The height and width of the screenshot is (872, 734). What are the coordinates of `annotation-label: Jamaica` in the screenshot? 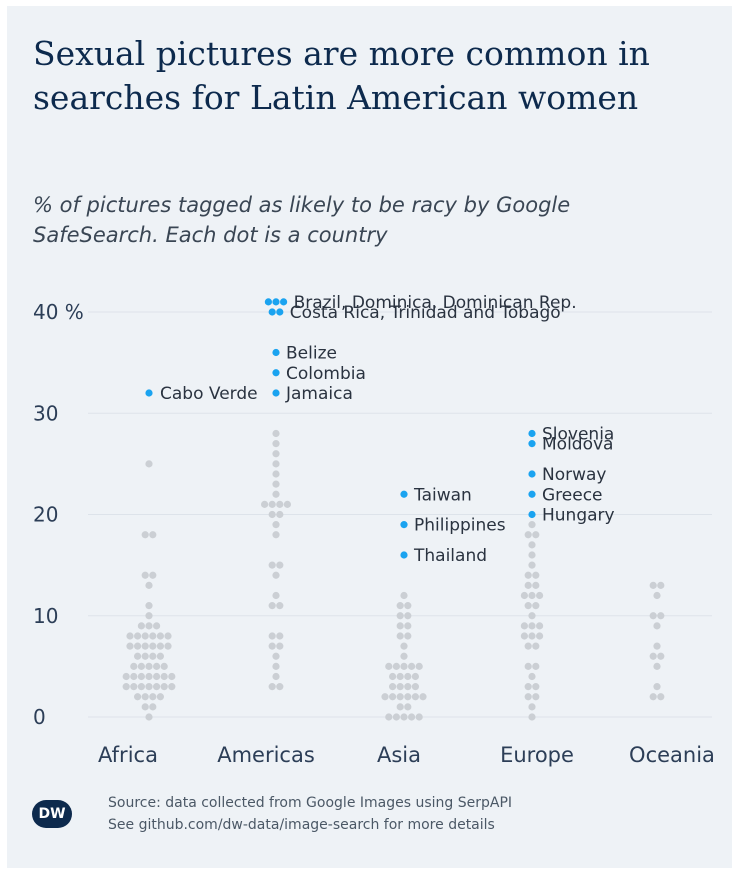 It's located at (319, 394).